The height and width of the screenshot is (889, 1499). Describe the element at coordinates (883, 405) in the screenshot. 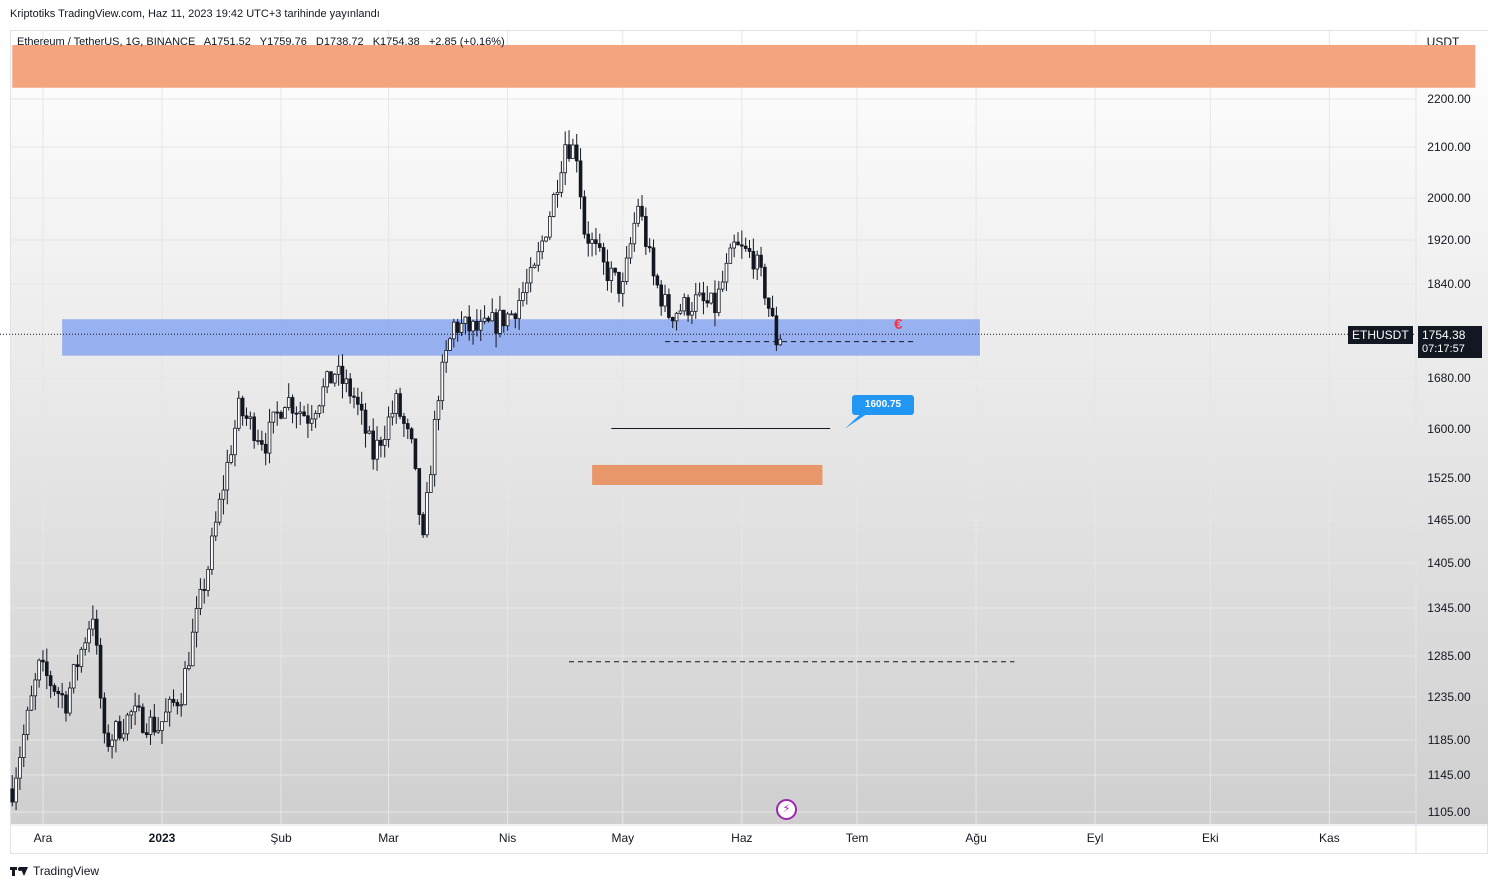

I see `price-callout: 1600.75` at that location.